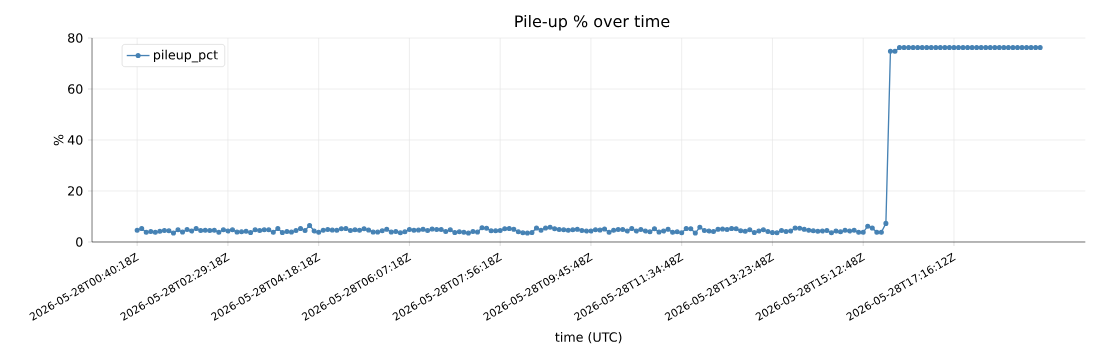 The height and width of the screenshot is (360, 1100). I want to click on y-tick-label: 40, so click(75, 140).